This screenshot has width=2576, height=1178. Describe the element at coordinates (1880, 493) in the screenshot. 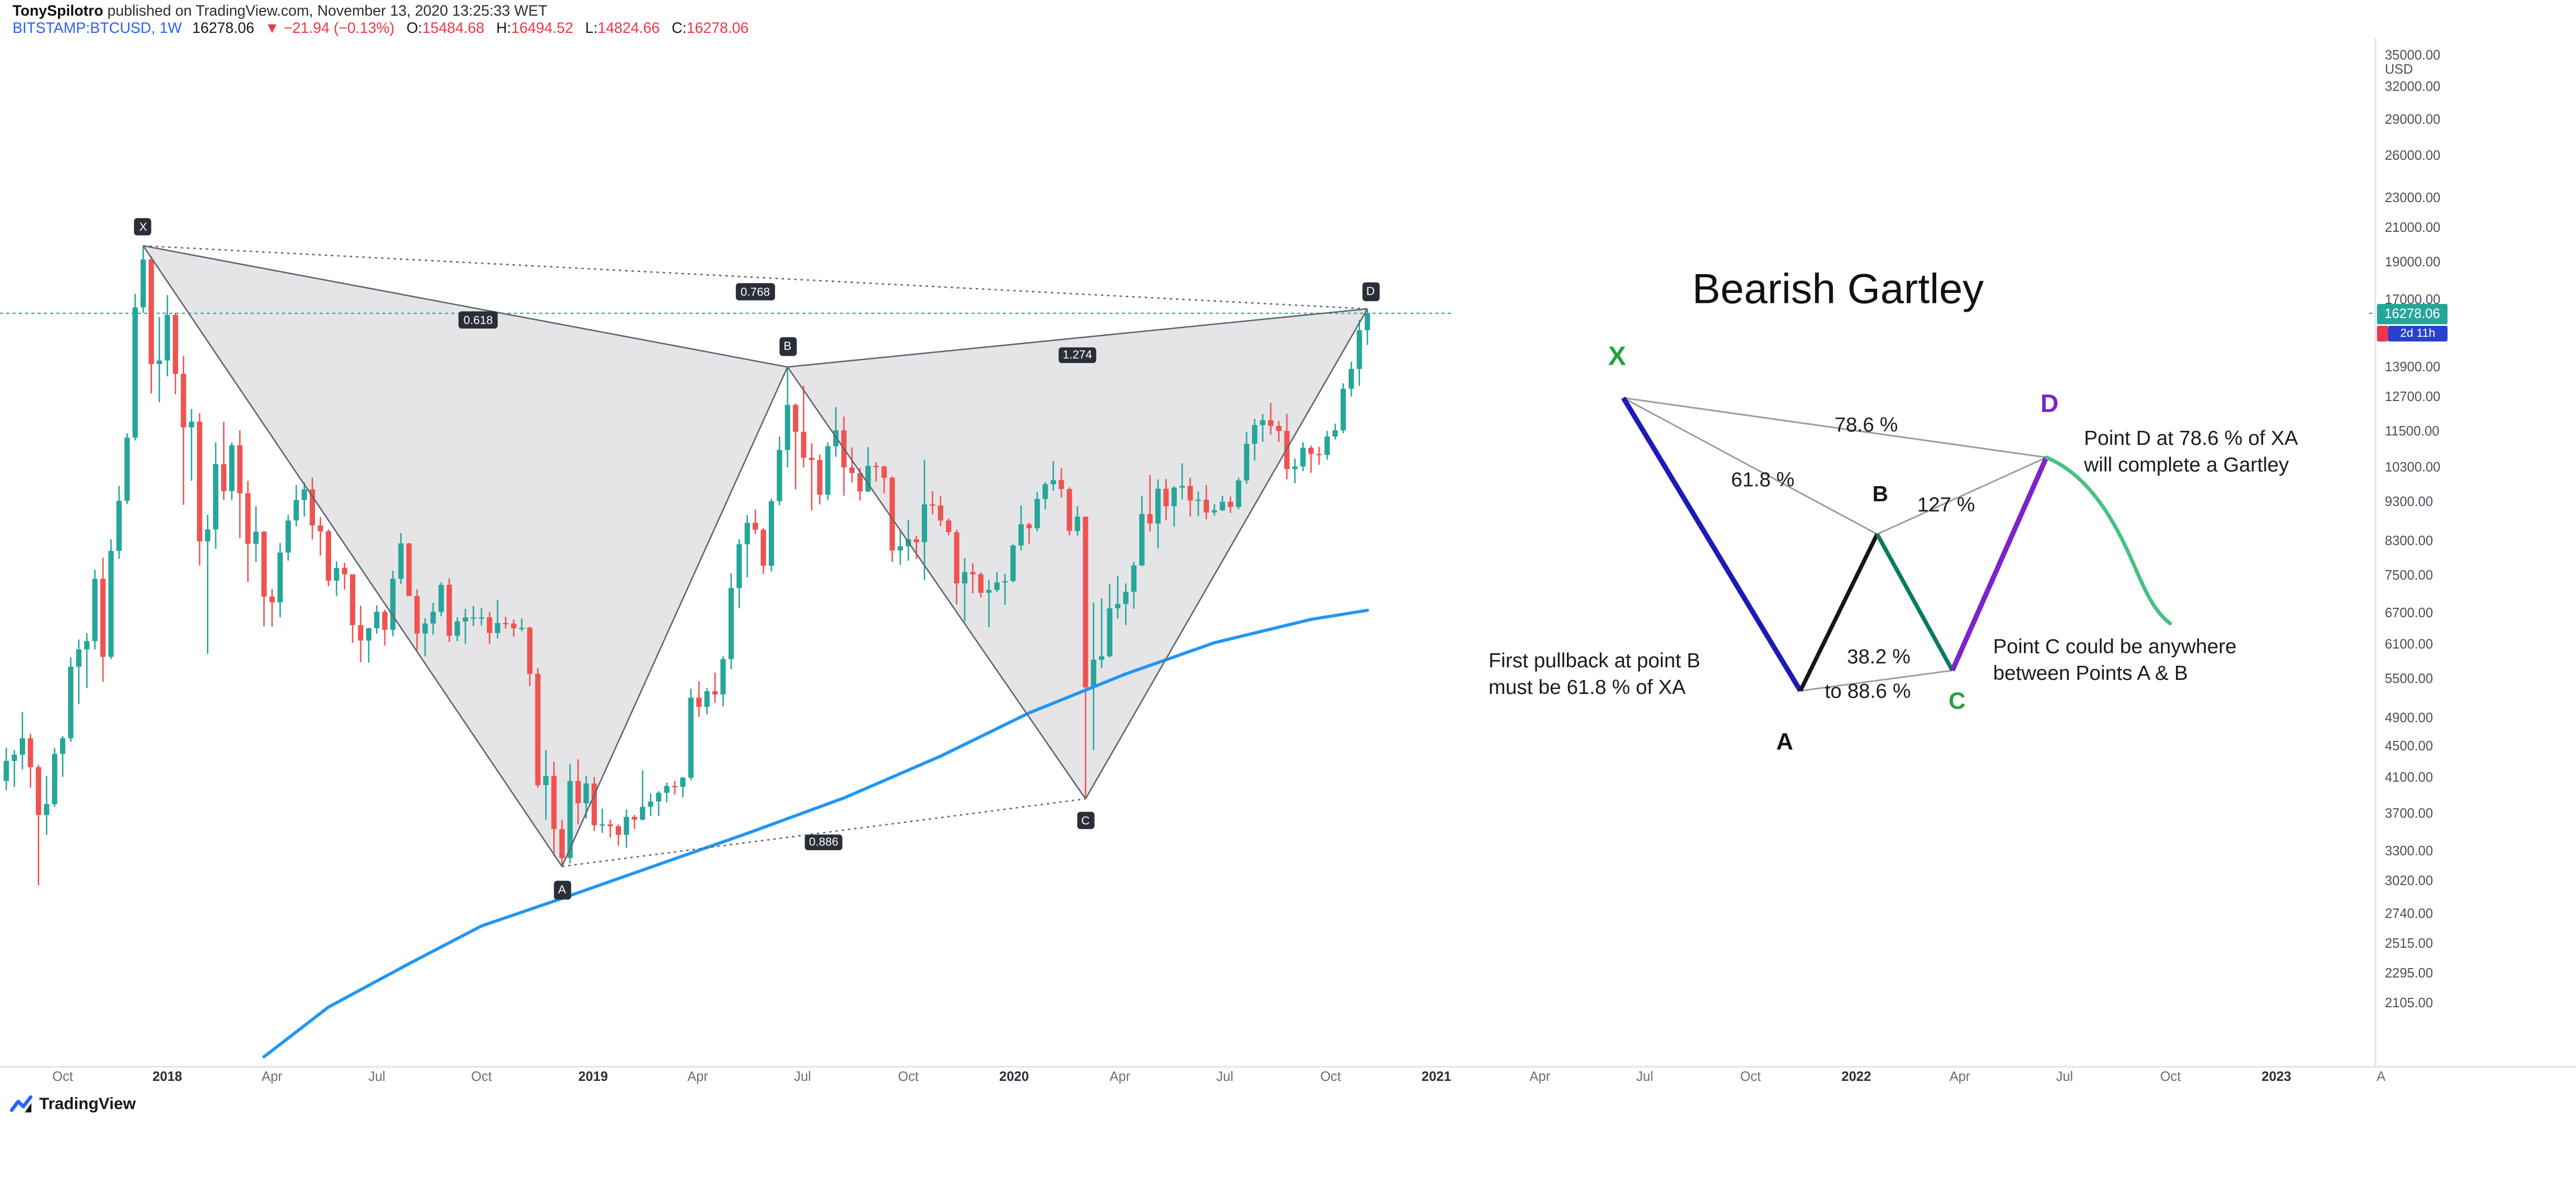

I see `inset-point-b: B` at that location.